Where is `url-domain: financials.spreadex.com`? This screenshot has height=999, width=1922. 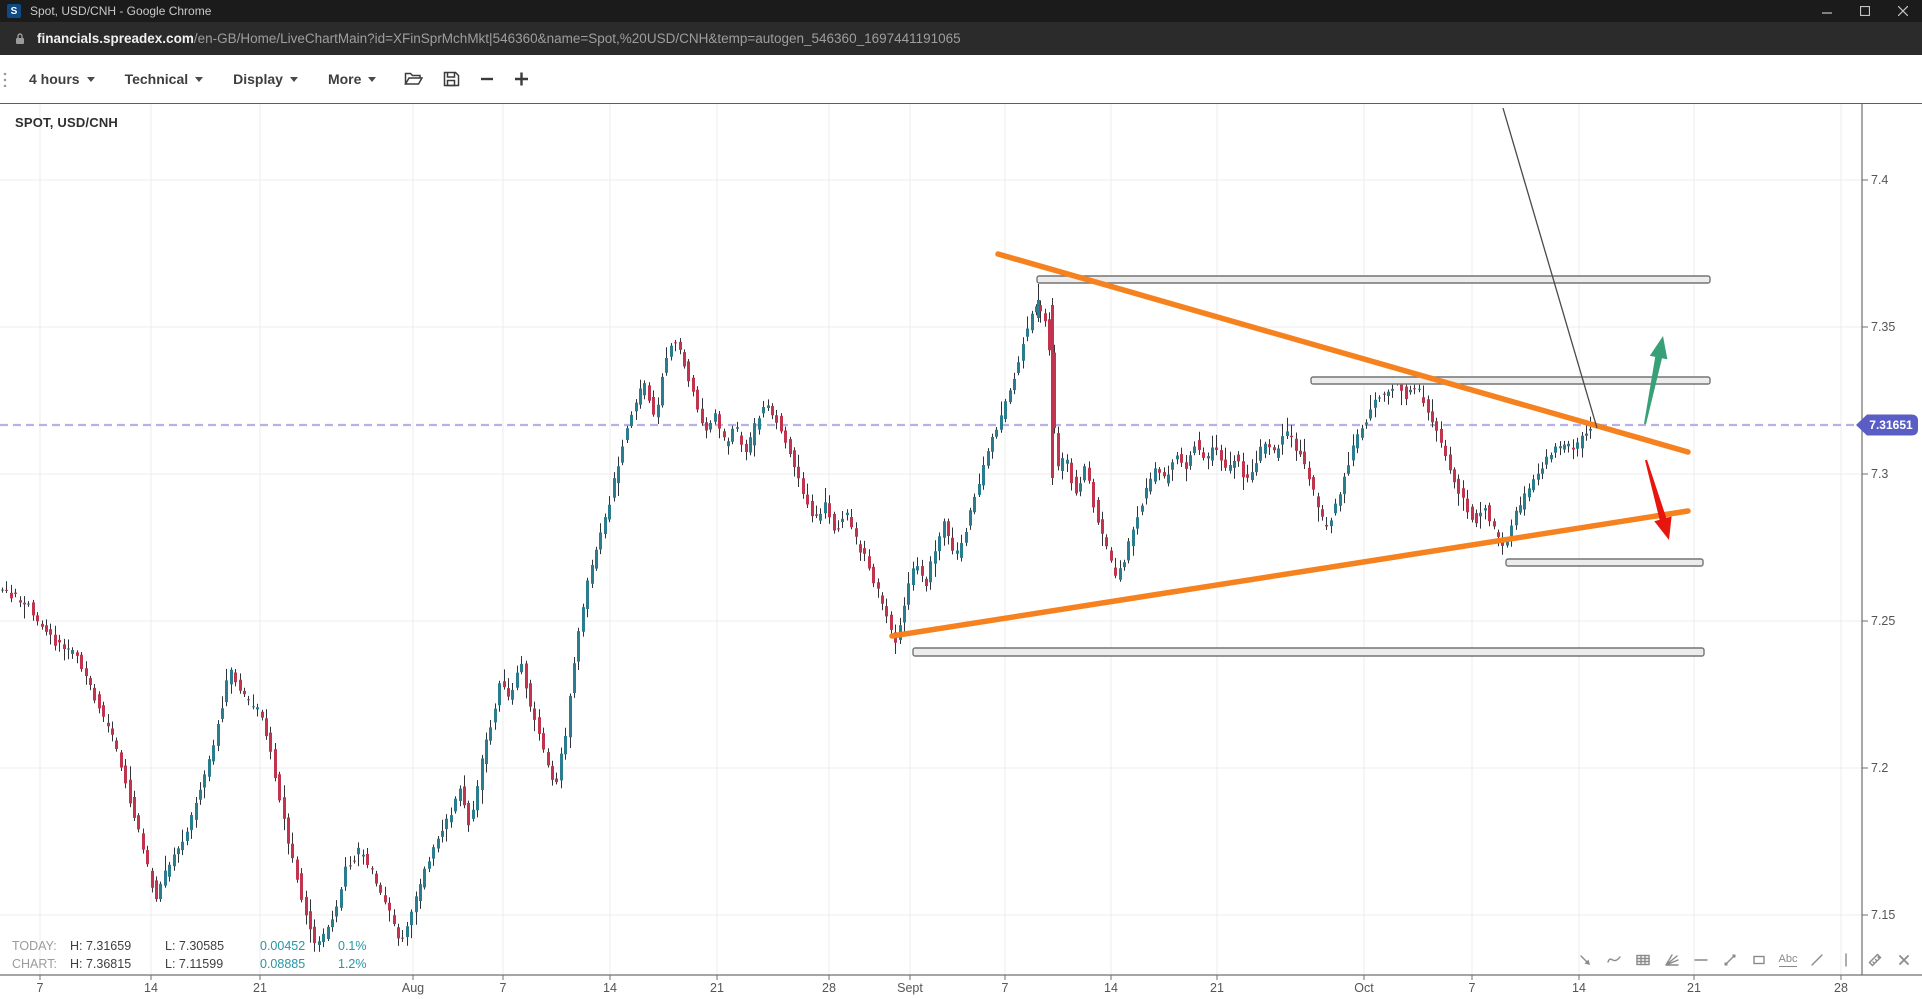
url-domain: financials.spreadex.com is located at coordinates (115, 38).